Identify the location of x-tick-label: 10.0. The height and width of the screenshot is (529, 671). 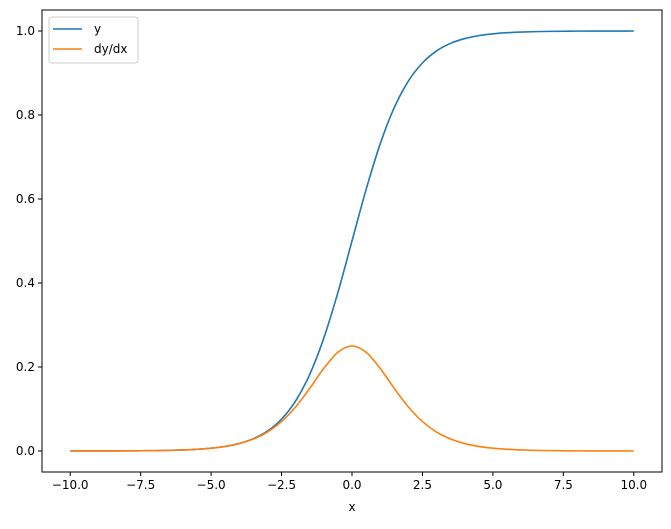
(633, 485).